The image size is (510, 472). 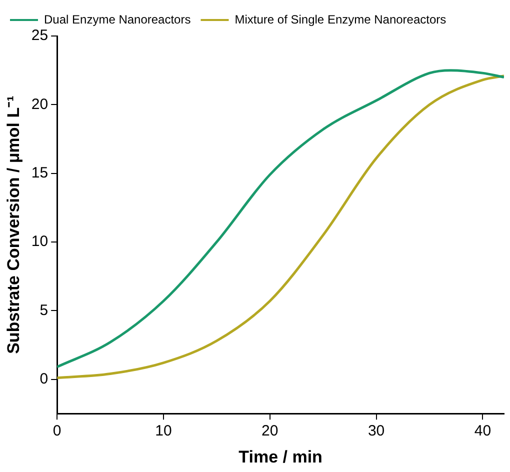 I want to click on y-tick-label: 25, so click(x=39, y=35).